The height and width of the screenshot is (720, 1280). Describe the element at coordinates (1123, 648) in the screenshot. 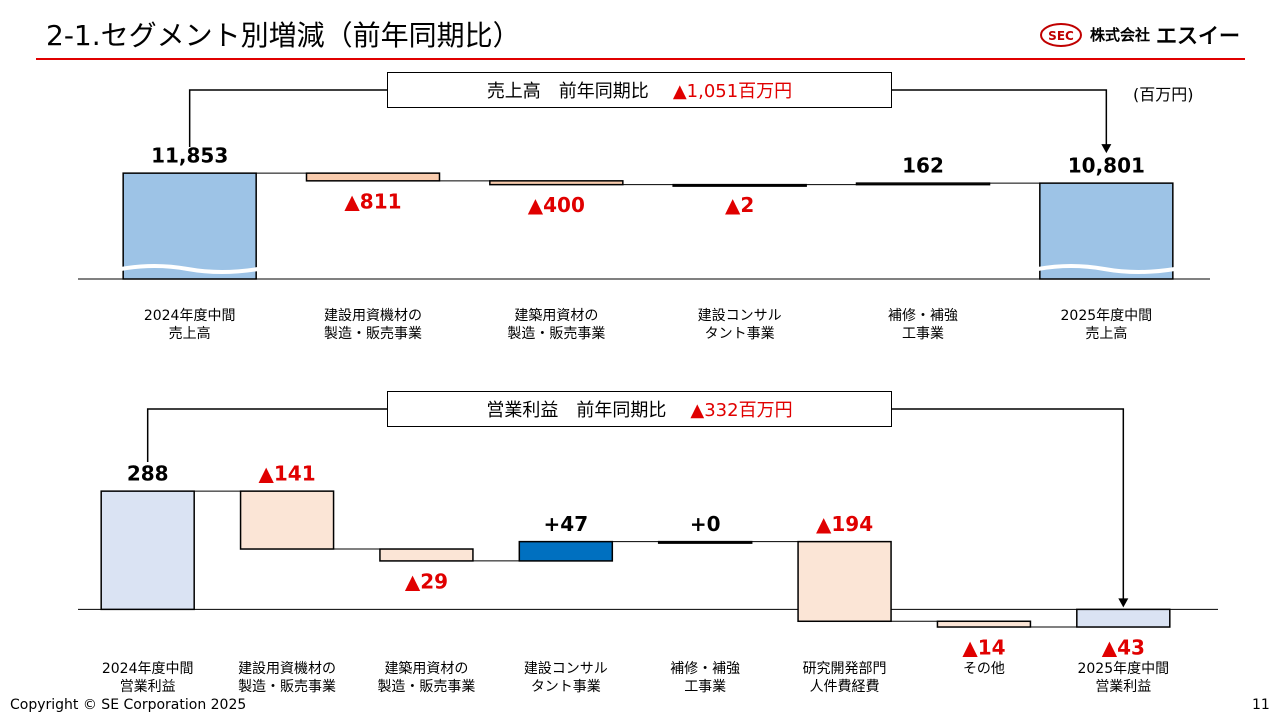

I see `value-label: ▲43` at that location.